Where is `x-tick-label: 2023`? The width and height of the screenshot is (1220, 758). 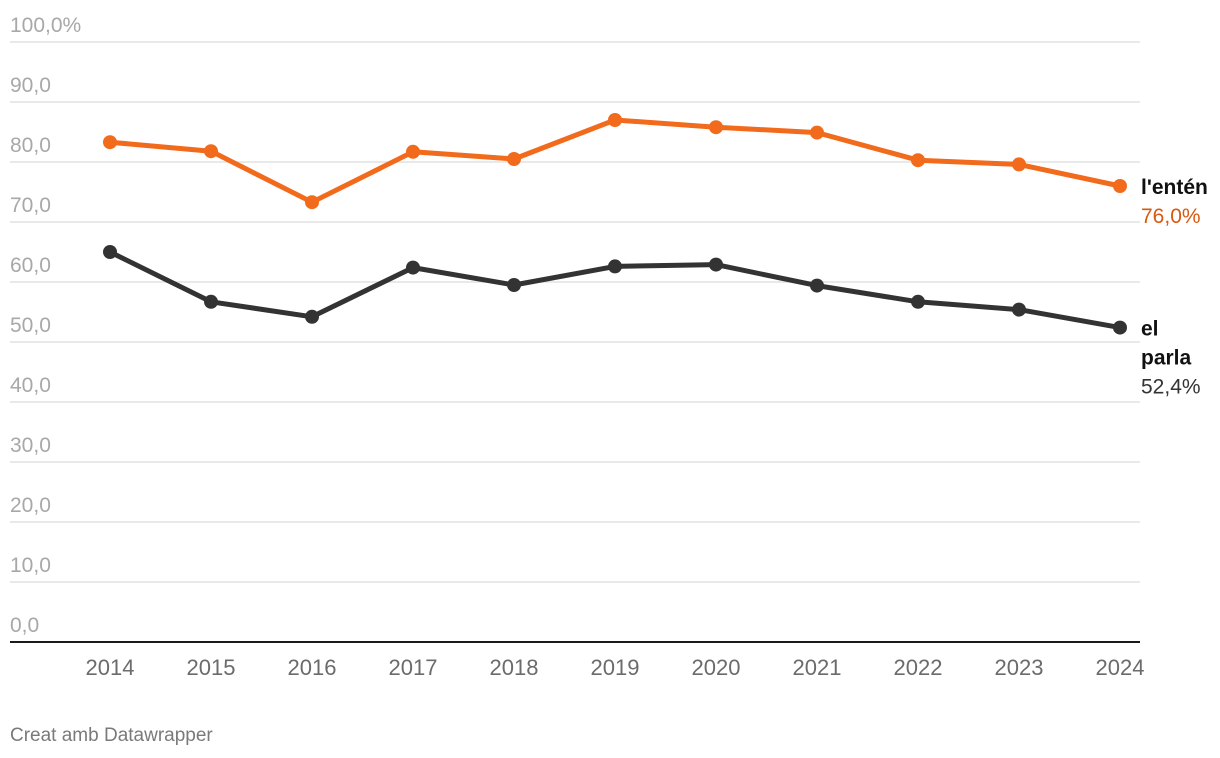
x-tick-label: 2023 is located at coordinates (1019, 667).